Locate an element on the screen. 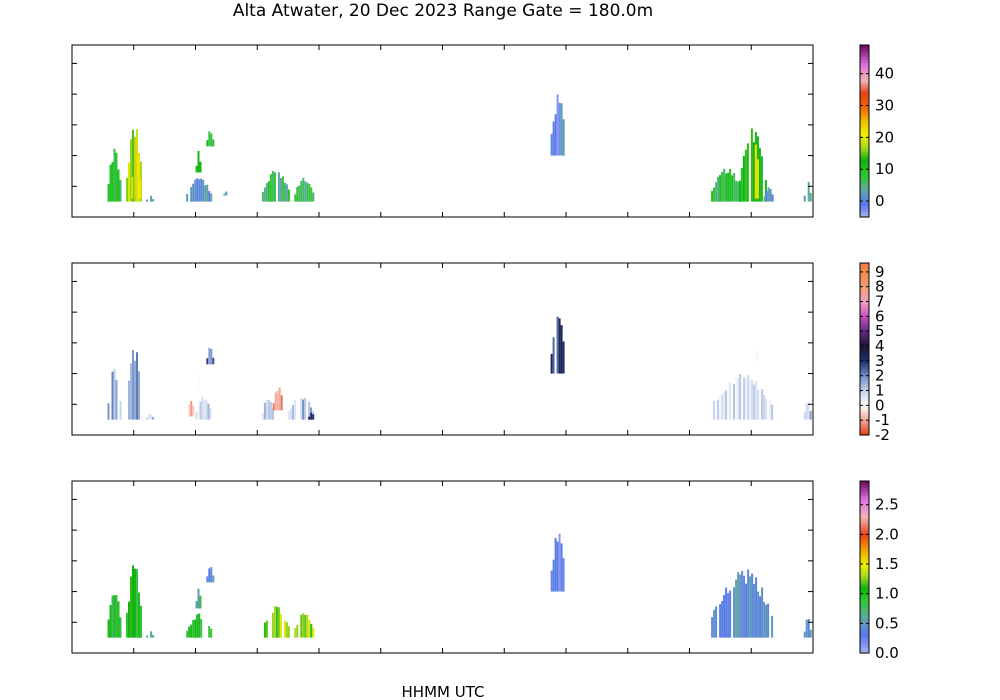  colorbar-tick-label: 6 is located at coordinates (880, 316).